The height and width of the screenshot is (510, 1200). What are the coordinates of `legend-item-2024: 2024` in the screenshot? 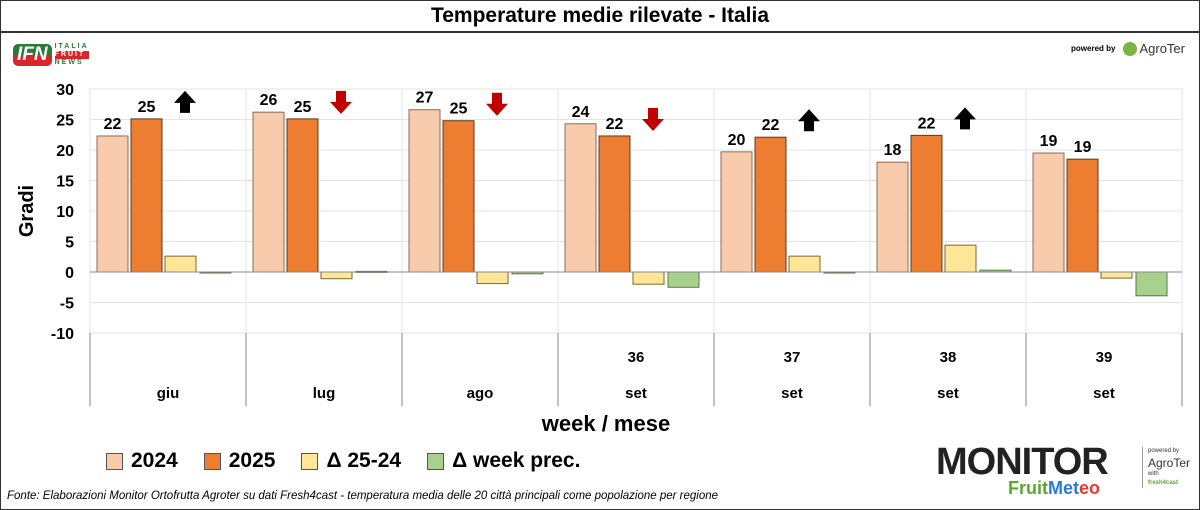 It's located at (142, 461).